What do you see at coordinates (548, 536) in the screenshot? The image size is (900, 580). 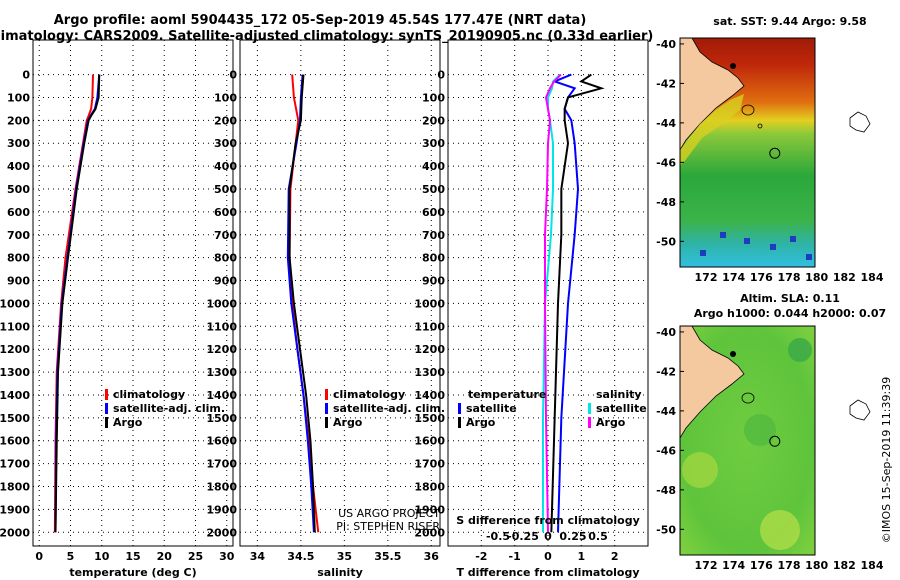 I see `secondary-tick-label: 0` at bounding box center [548, 536].